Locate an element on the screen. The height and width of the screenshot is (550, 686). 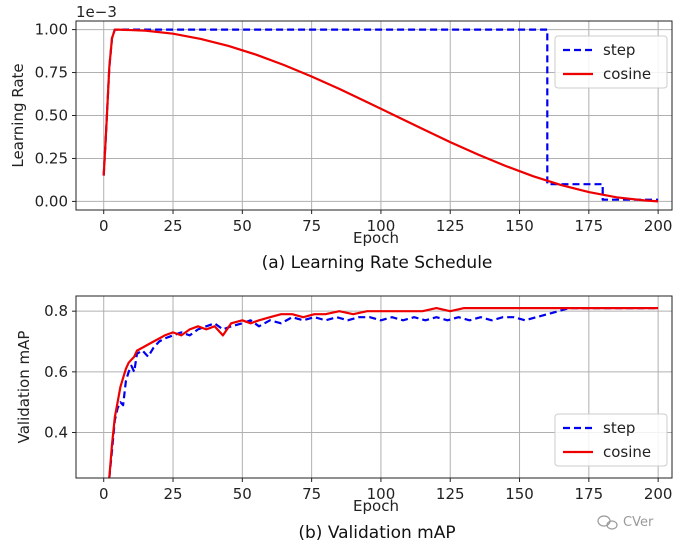
wechat-icon is located at coordinates (607, 522).